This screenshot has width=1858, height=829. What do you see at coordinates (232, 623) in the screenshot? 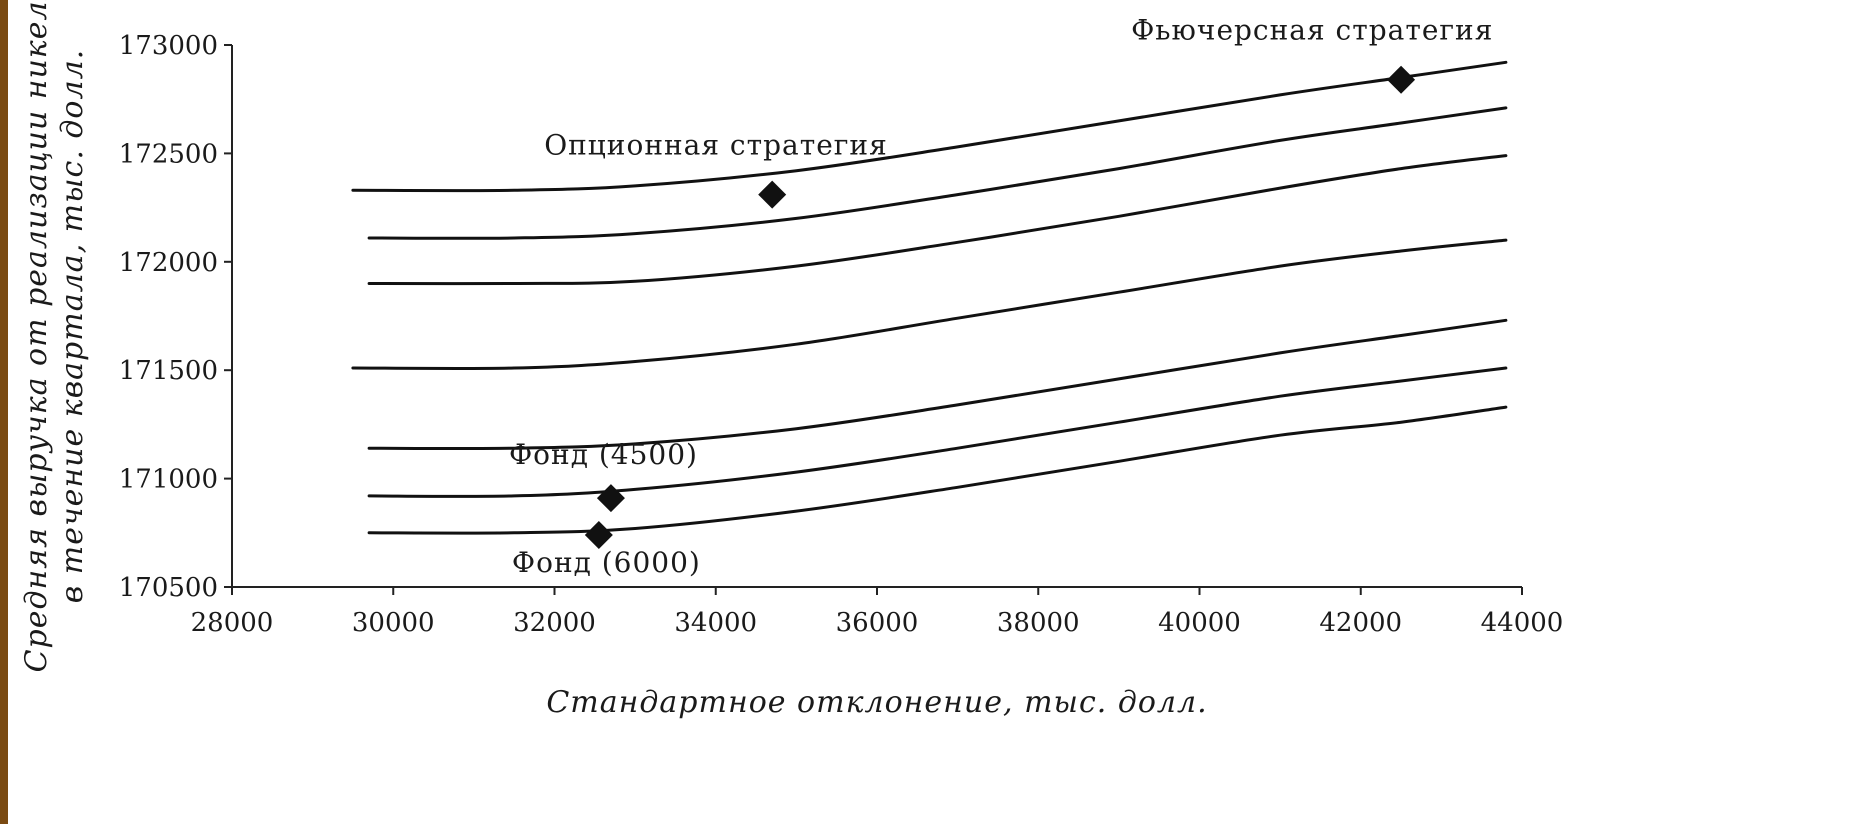
I see `x-tick-label: 28000` at bounding box center [232, 623].